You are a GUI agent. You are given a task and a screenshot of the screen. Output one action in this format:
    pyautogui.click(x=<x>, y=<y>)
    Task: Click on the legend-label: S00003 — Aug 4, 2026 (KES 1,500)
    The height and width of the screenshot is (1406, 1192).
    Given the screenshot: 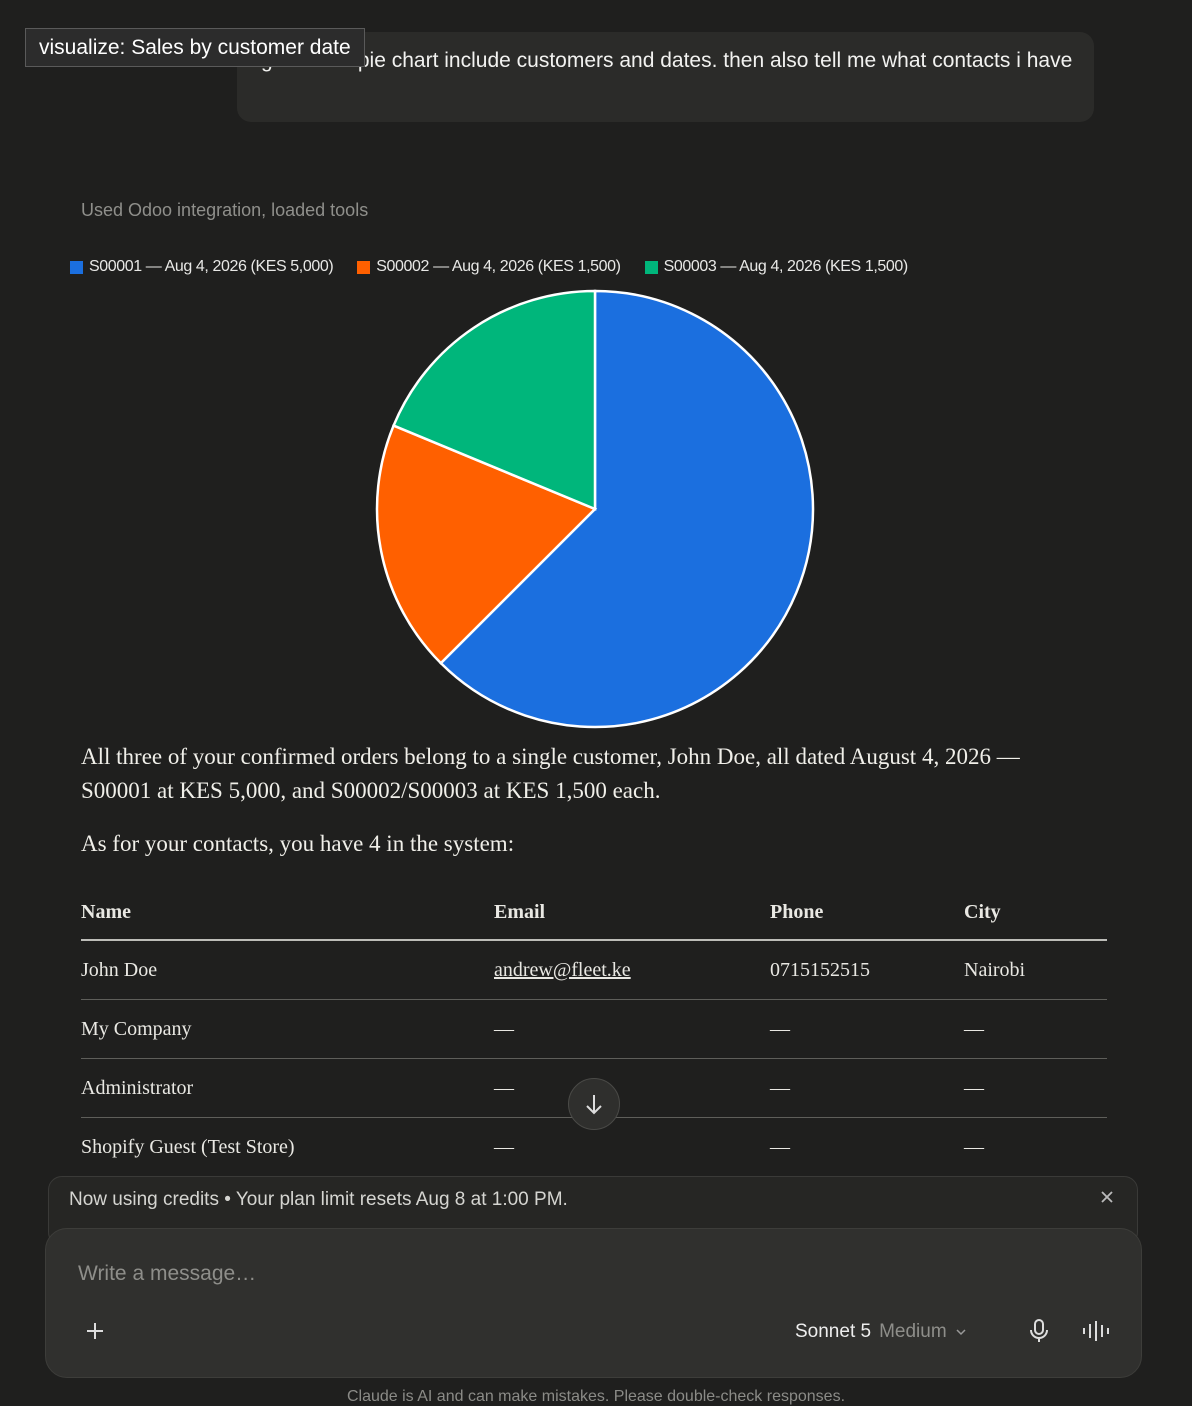 What is the action you would take?
    pyautogui.click(x=786, y=266)
    